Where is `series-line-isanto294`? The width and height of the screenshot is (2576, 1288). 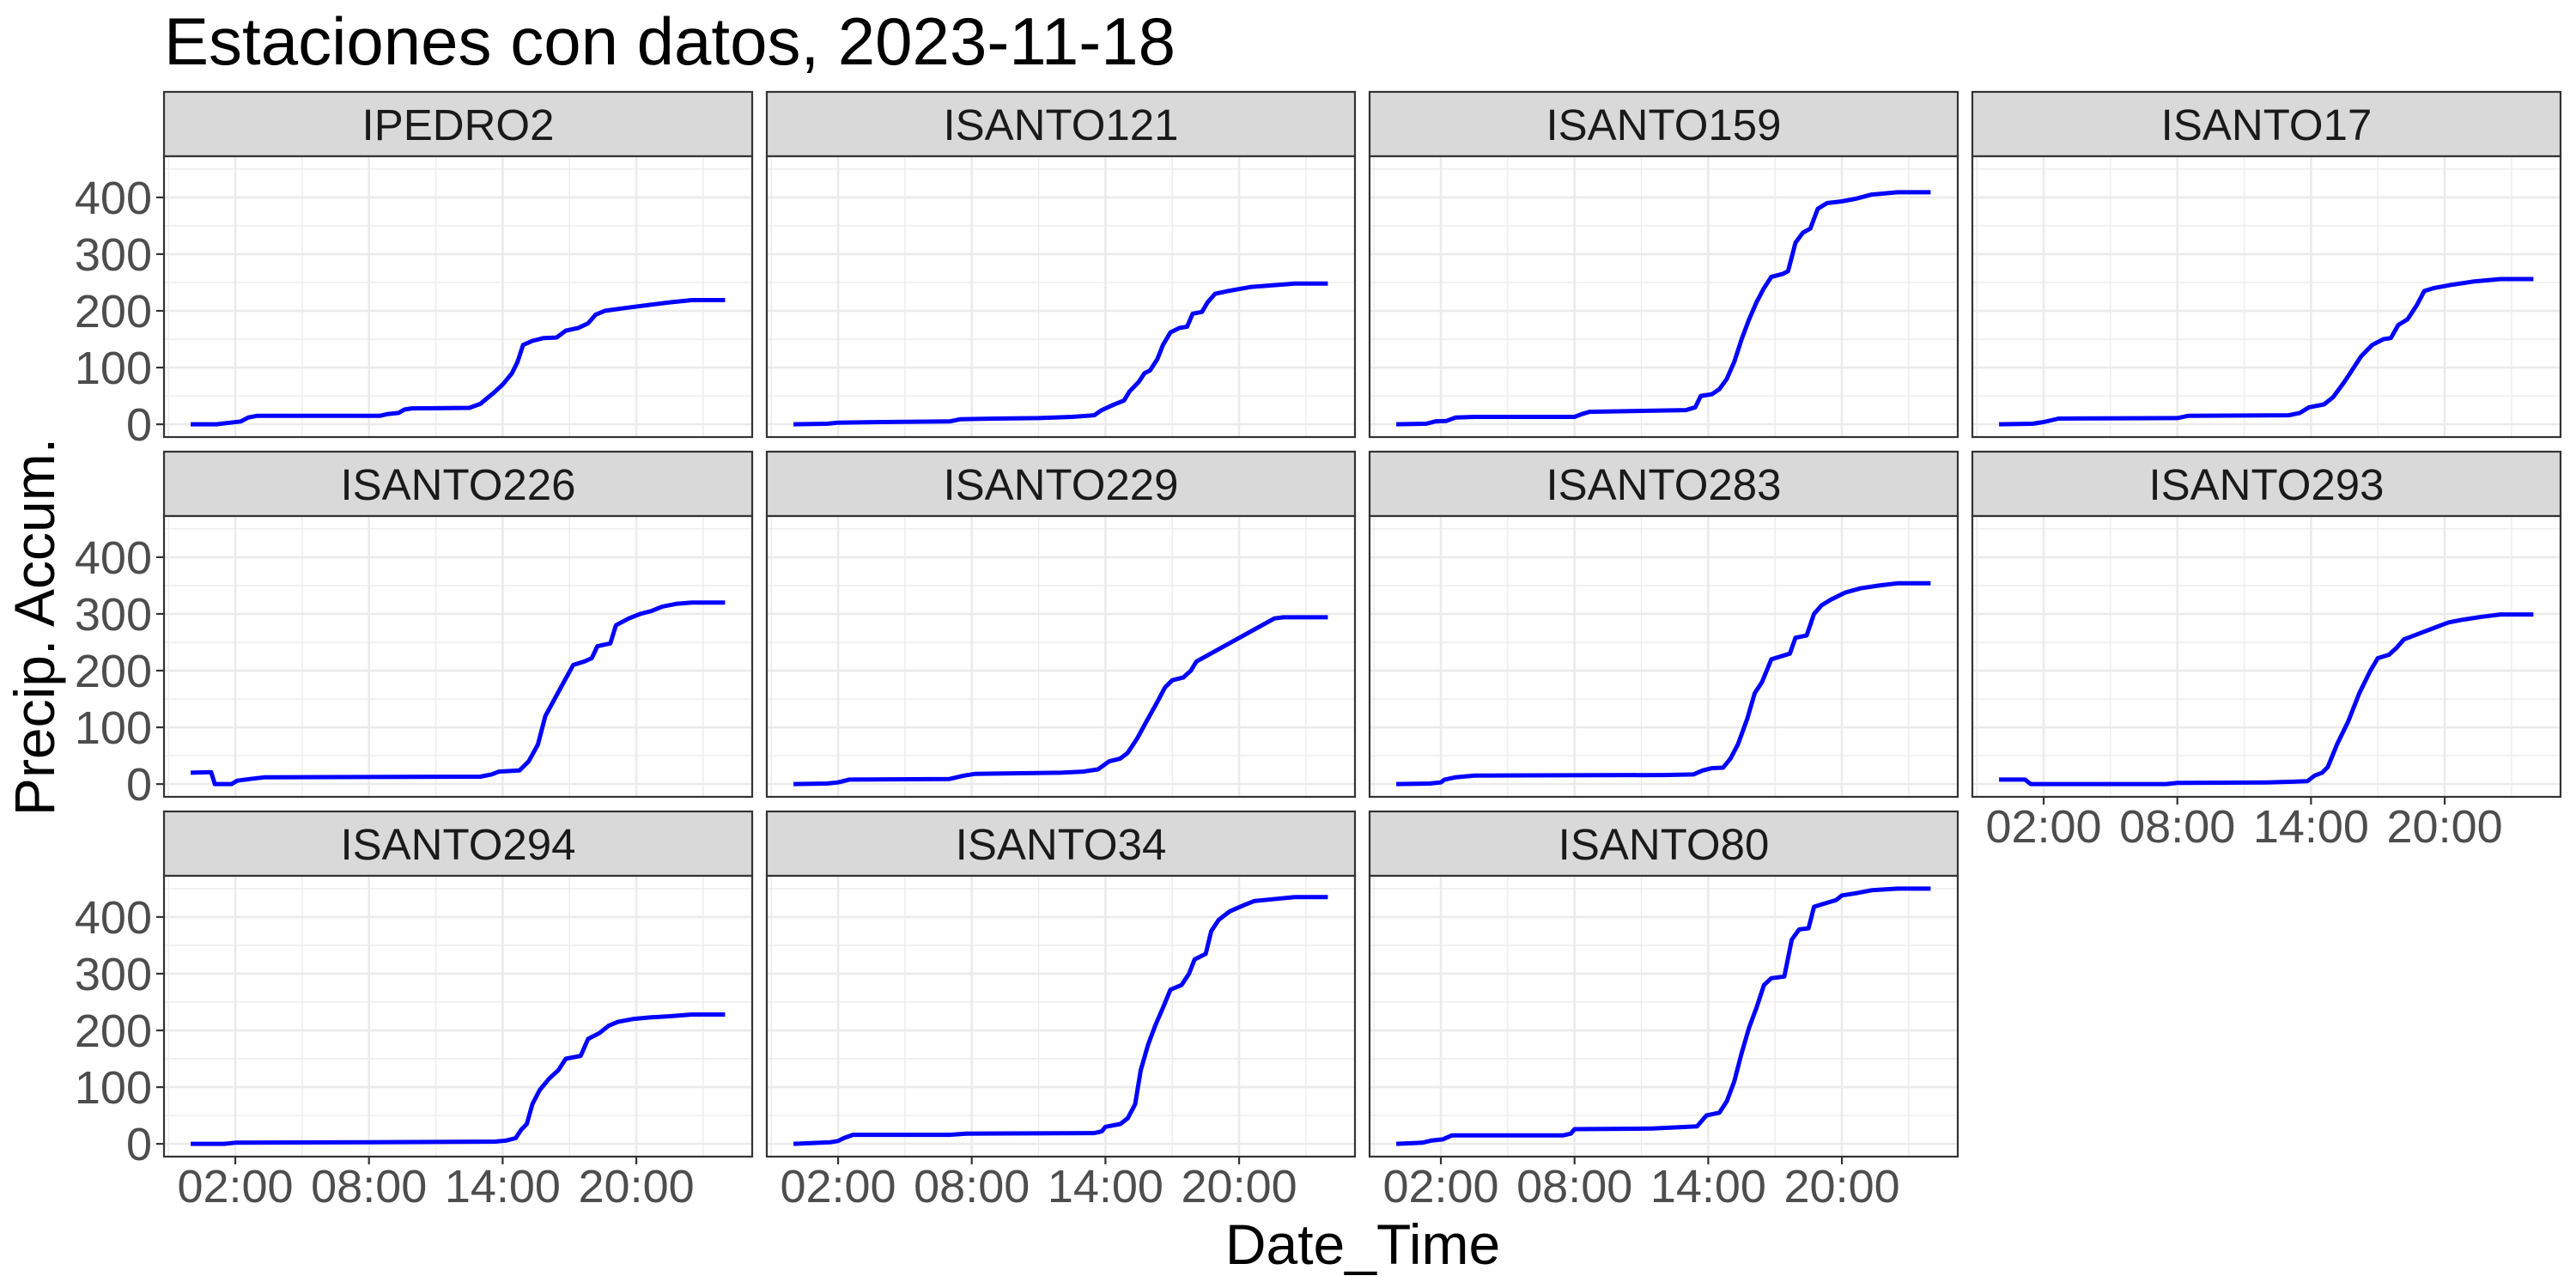 series-line-isanto294 is located at coordinates (459, 1079).